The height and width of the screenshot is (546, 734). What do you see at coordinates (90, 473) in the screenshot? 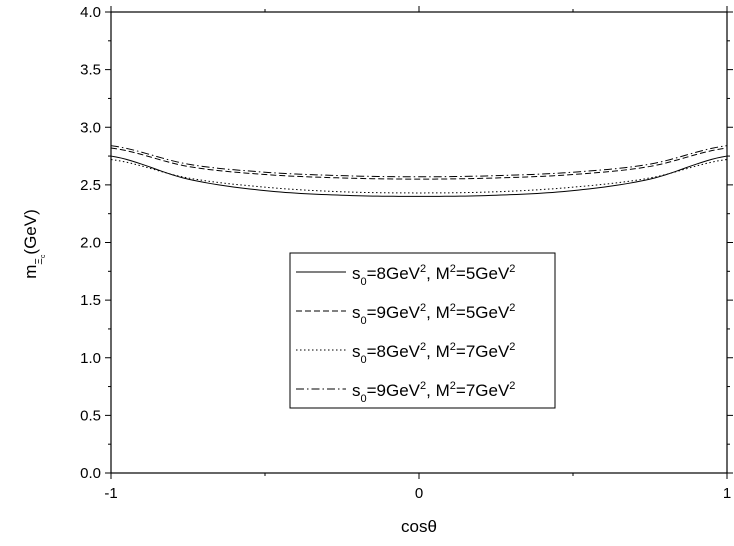
I see `y-tick-label: 0.0` at bounding box center [90, 473].